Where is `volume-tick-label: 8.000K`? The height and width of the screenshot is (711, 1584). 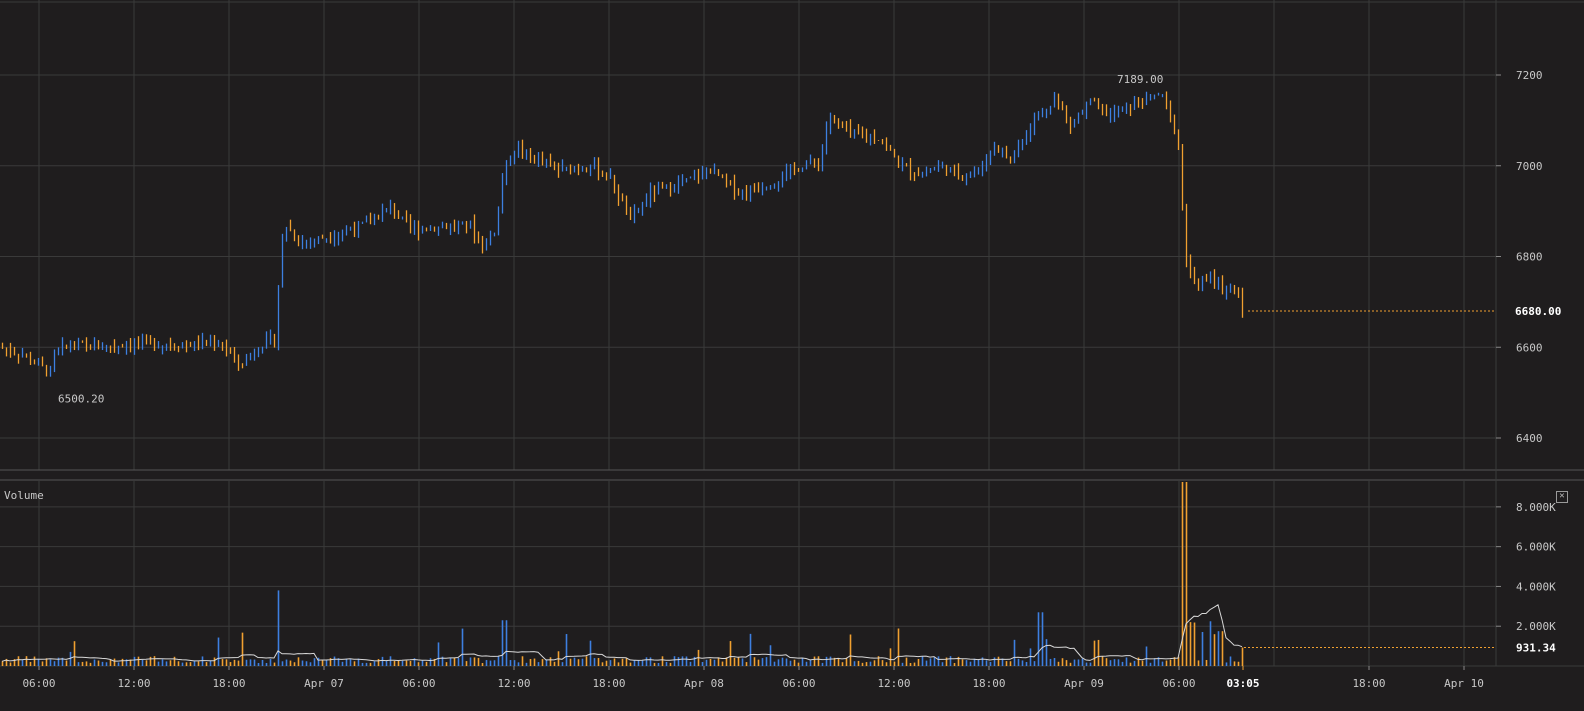
volume-tick-label: 8.000K is located at coordinates (1536, 507).